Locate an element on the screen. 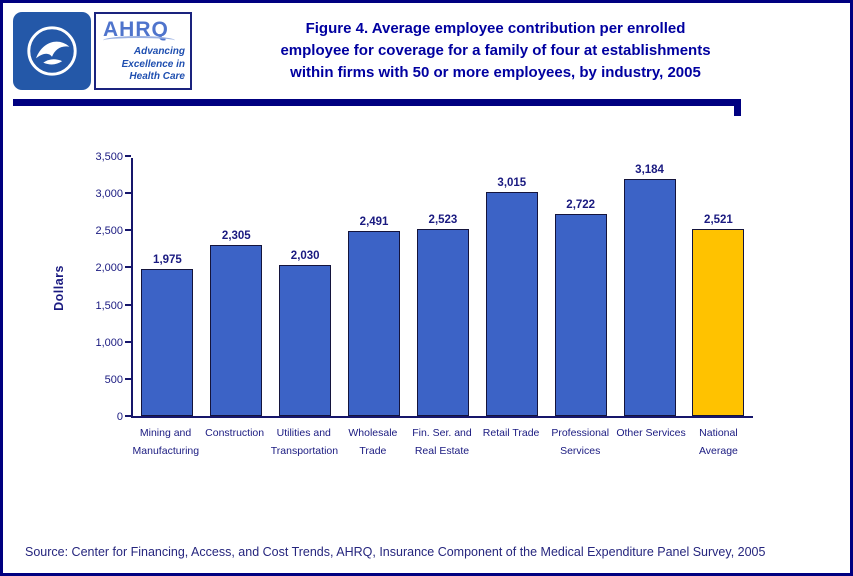  x-axis-category-label: National Average is located at coordinates (718, 442).